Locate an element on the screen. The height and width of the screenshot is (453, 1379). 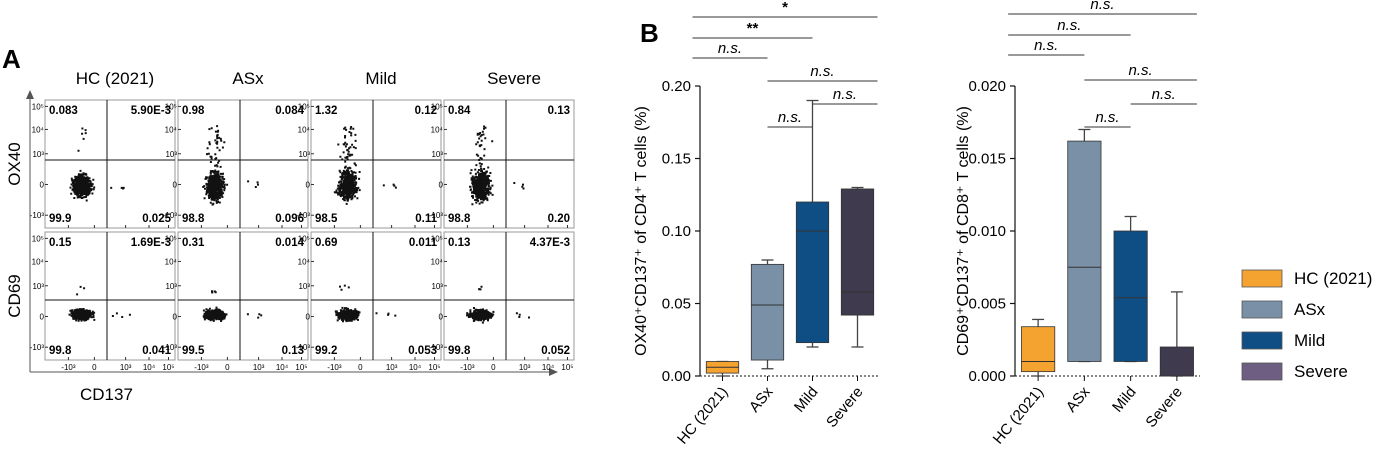
quadrant-ll-value: 98.5 is located at coordinates (326, 219).